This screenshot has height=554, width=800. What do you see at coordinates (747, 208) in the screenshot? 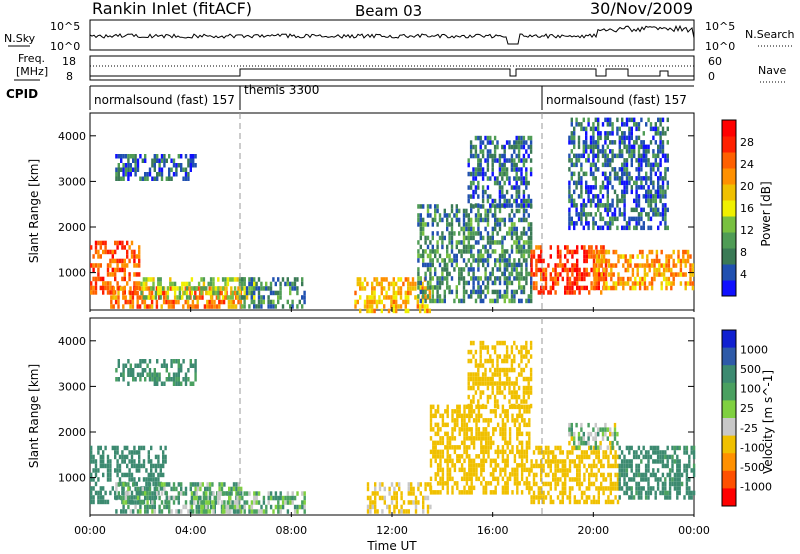
I see `colorbar-tick-label: 16` at bounding box center [747, 208].